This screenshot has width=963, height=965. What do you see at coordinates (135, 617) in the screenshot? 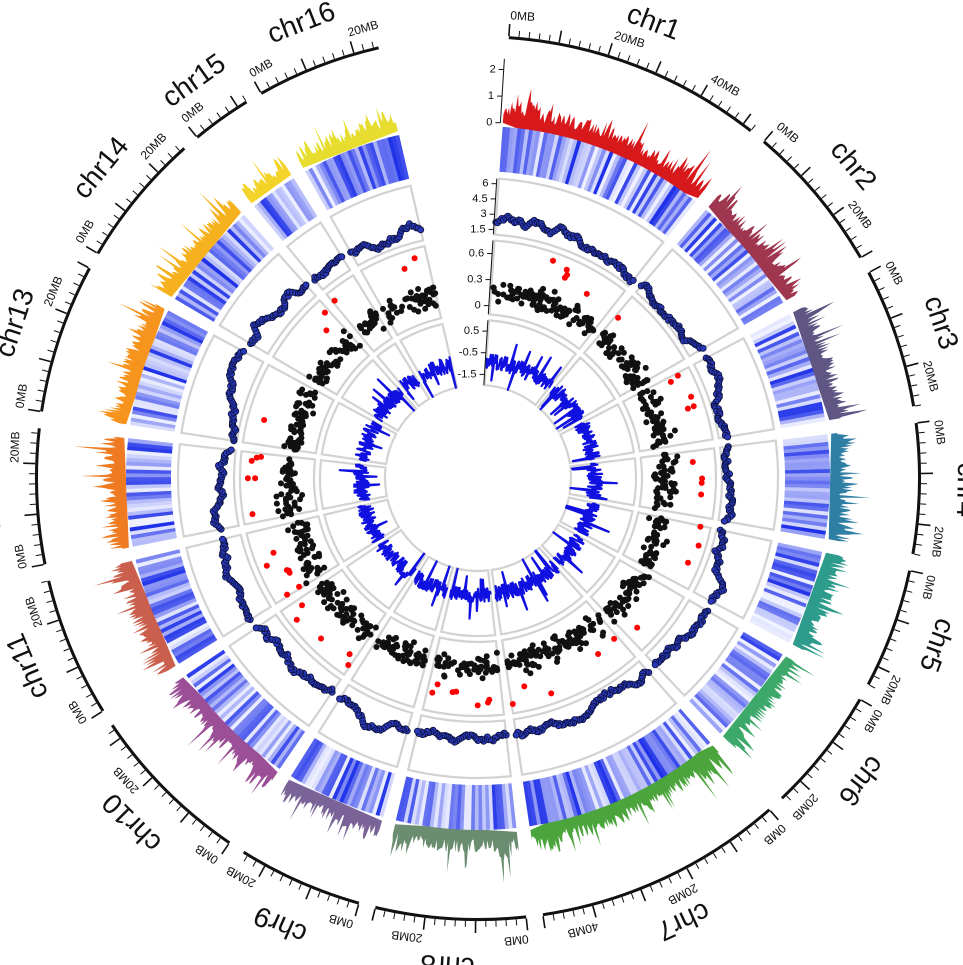
I see `chr11-density-area` at bounding box center [135, 617].